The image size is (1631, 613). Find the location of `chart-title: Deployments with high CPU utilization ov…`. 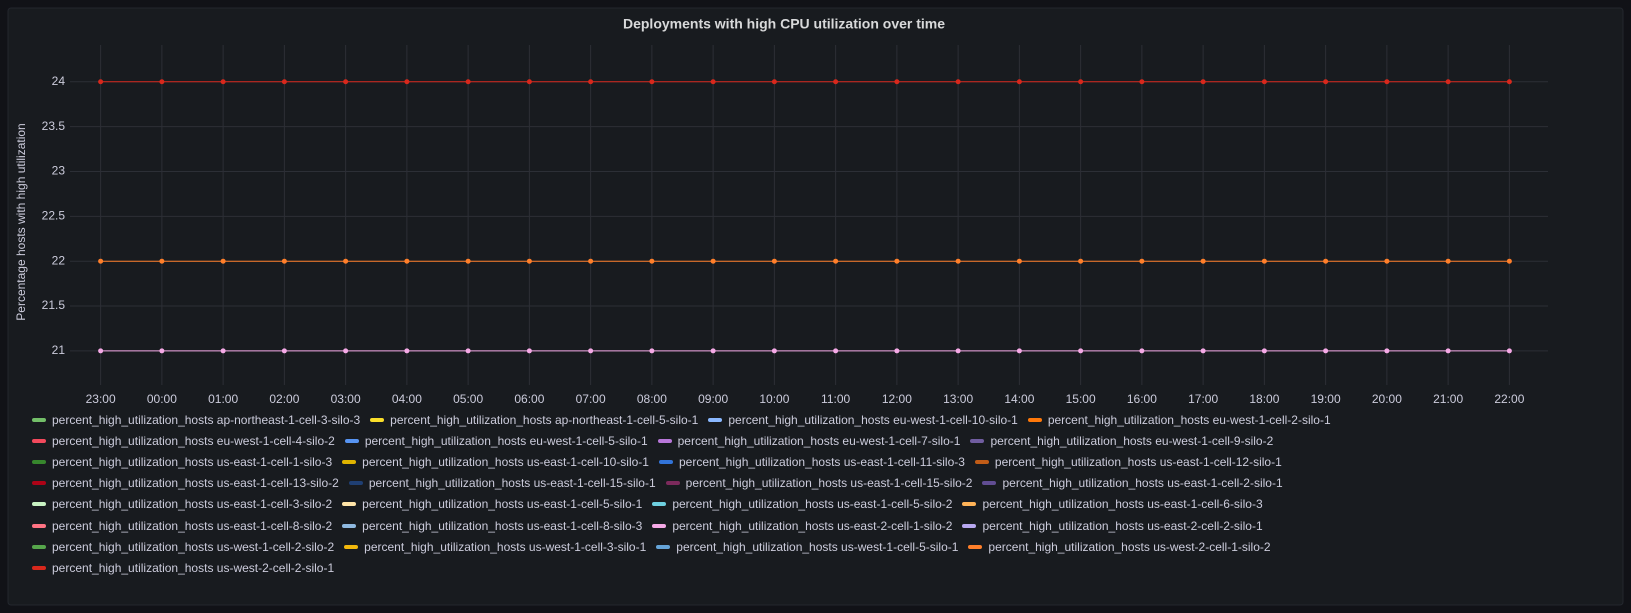

chart-title: Deployments with high CPU utilization ov… is located at coordinates (784, 24).